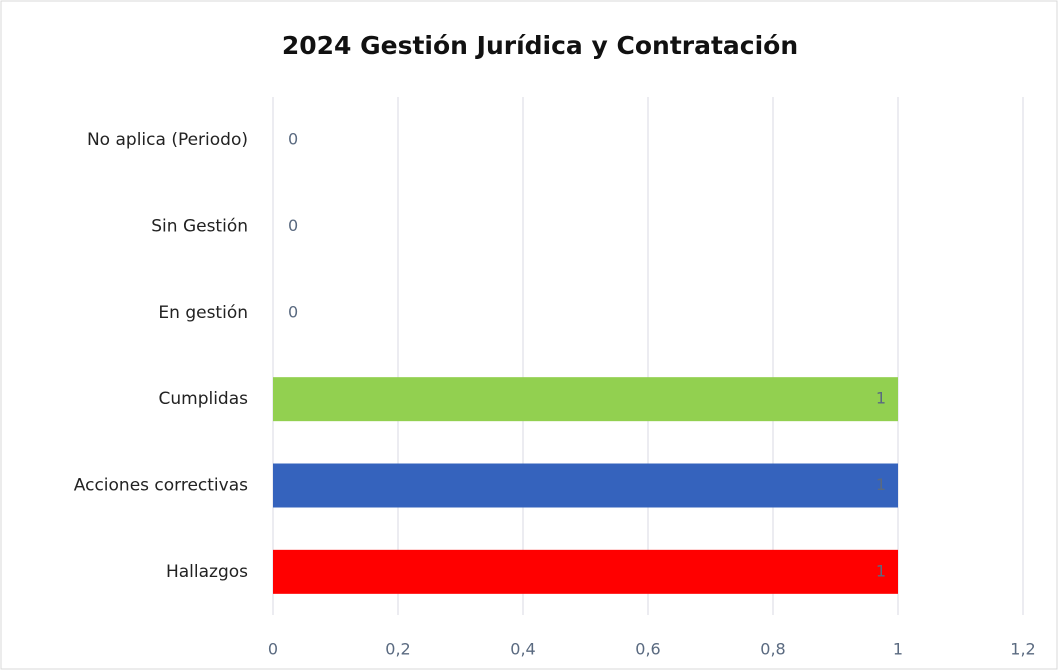  I want to click on x-tick-label: 0,4, so click(522, 649).